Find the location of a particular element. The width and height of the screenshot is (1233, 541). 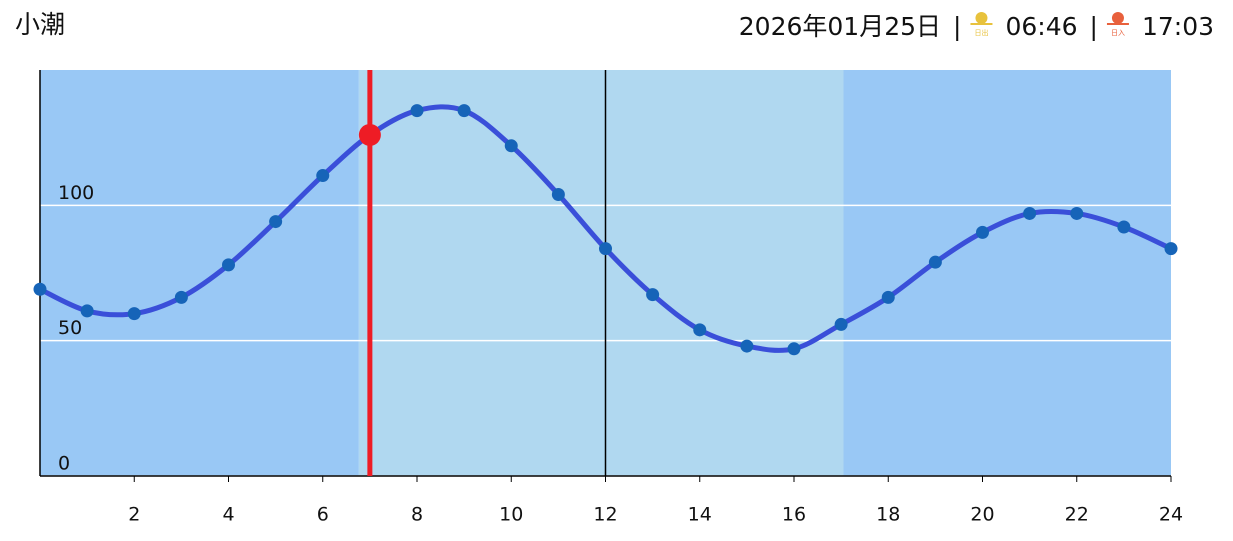

sun-icon: 日入 is located at coordinates (1117, 24).